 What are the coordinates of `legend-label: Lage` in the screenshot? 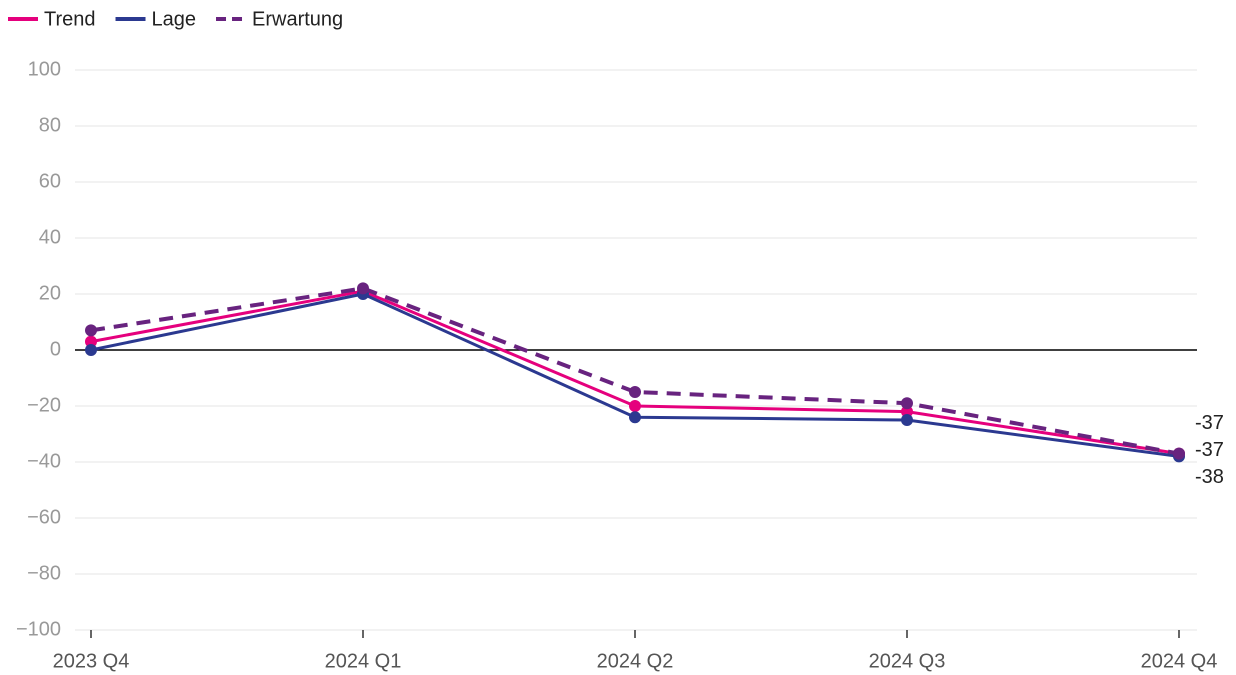 It's located at (174, 19).